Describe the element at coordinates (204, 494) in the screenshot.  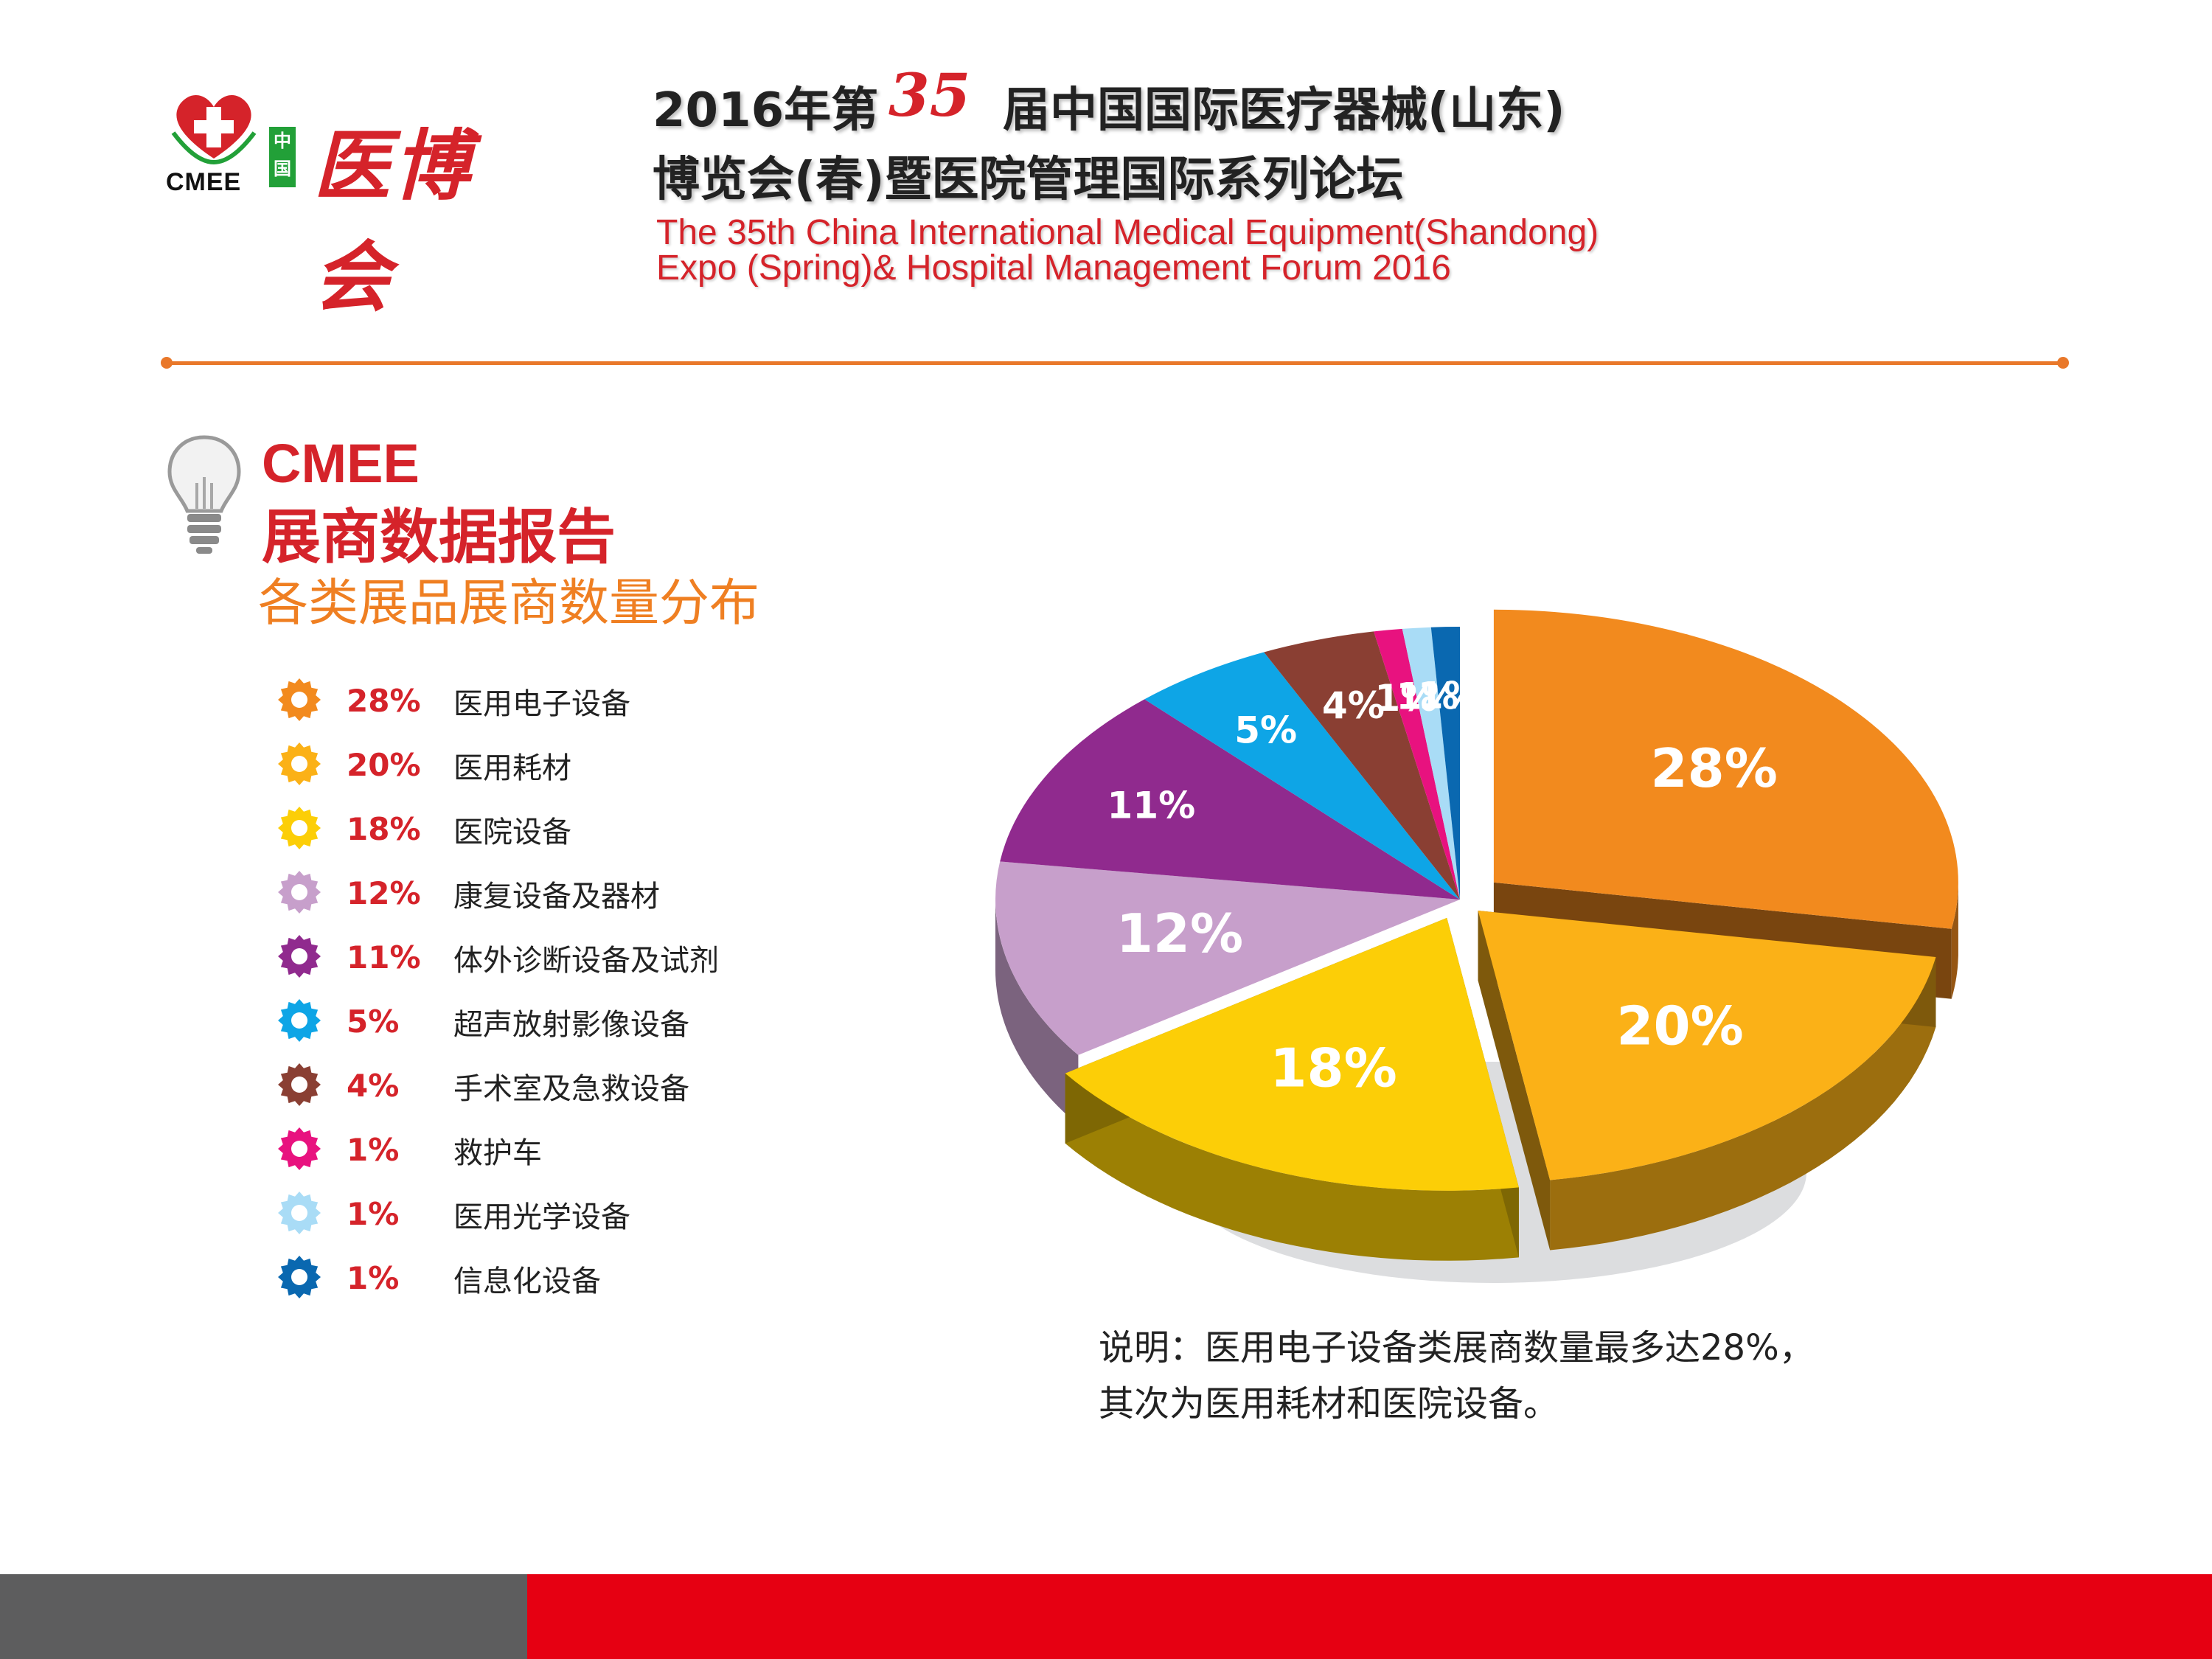
I see `lightbulb-icon` at that location.